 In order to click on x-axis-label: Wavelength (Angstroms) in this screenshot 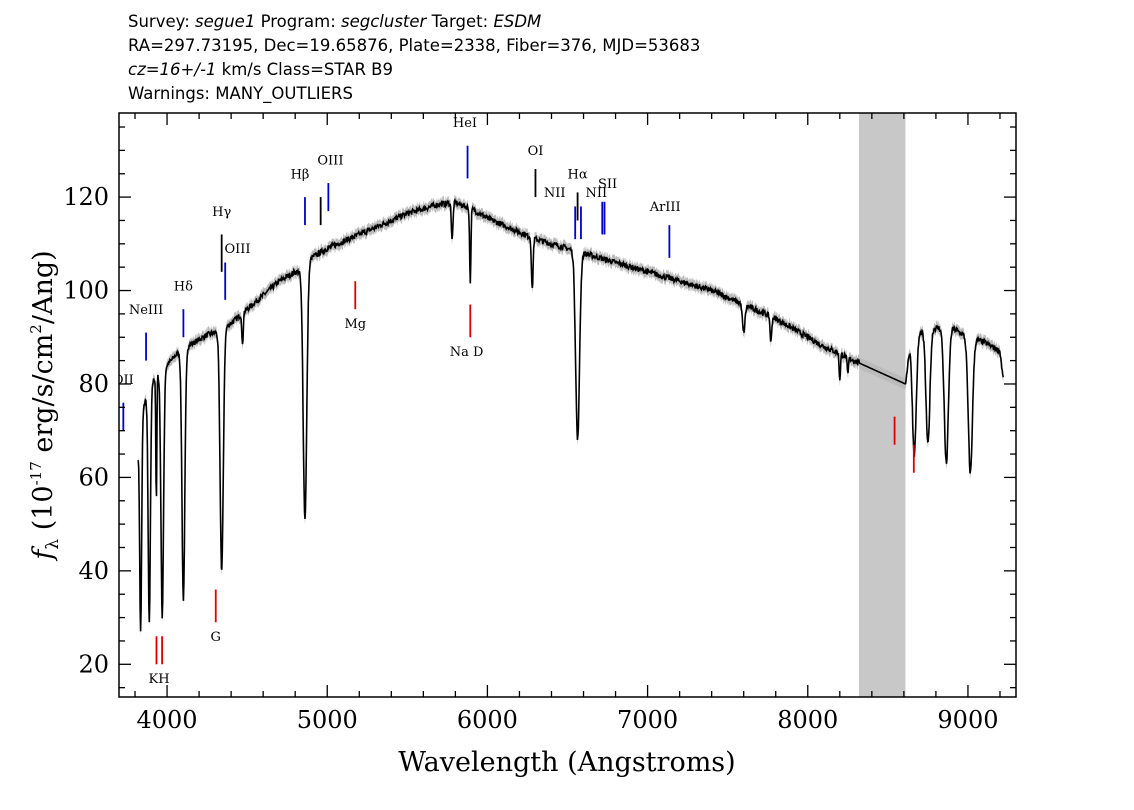, I will do `click(566, 762)`.